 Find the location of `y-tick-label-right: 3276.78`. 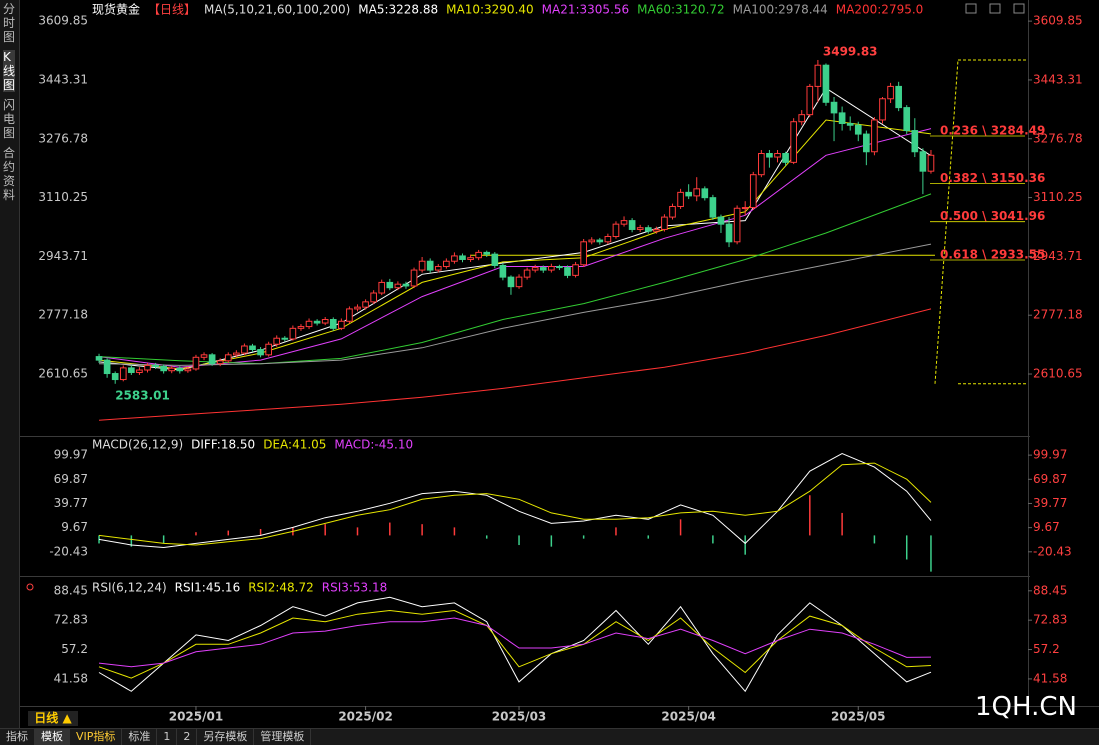

y-tick-label-right: 3276.78 is located at coordinates (1058, 138).